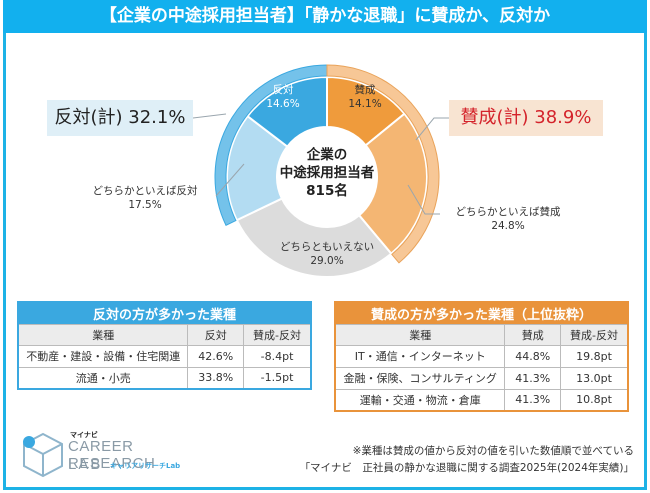 Image resolution: width=650 pixels, height=493 pixels. Describe the element at coordinates (283, 90) in the screenshot. I see `slice-label-text: 反対` at that location.